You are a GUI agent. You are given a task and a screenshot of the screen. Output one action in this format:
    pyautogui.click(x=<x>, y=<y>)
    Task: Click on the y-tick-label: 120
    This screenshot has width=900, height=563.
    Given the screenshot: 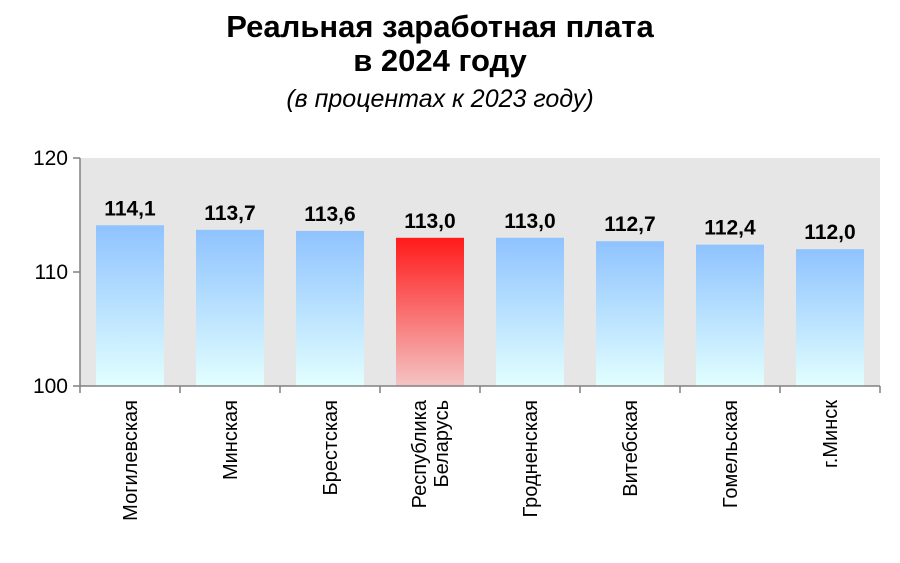 What is the action you would take?
    pyautogui.click(x=50, y=158)
    